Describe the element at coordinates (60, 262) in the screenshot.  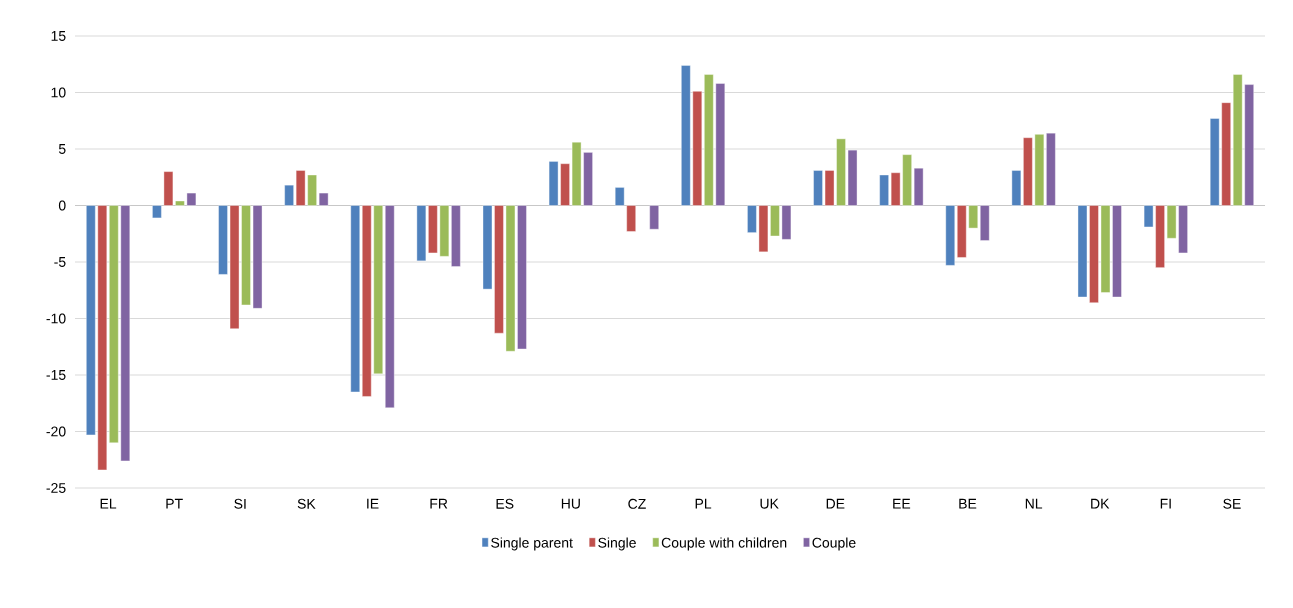
I see `y-tick-label: -5` at that location.